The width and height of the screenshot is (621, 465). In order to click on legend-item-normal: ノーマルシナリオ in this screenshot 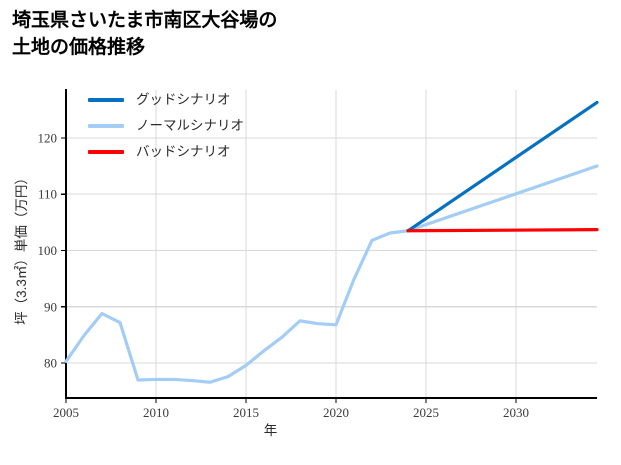, I will do `click(166, 126)`.